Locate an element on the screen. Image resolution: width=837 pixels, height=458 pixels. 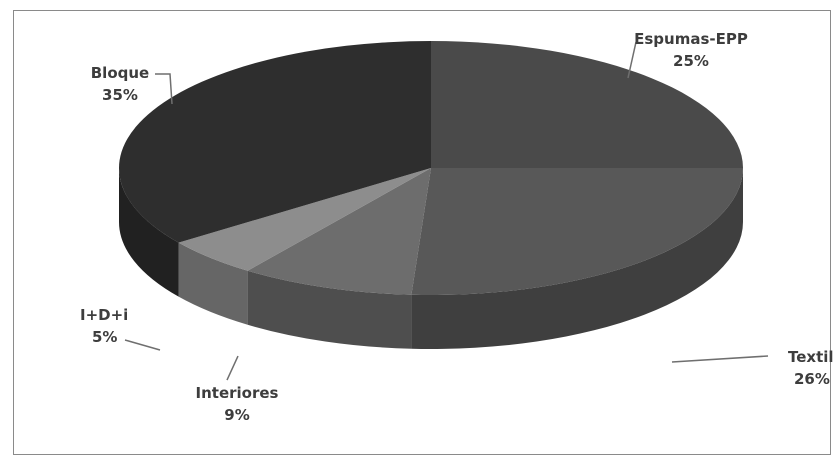
slice-textil is located at coordinates (577, 231).